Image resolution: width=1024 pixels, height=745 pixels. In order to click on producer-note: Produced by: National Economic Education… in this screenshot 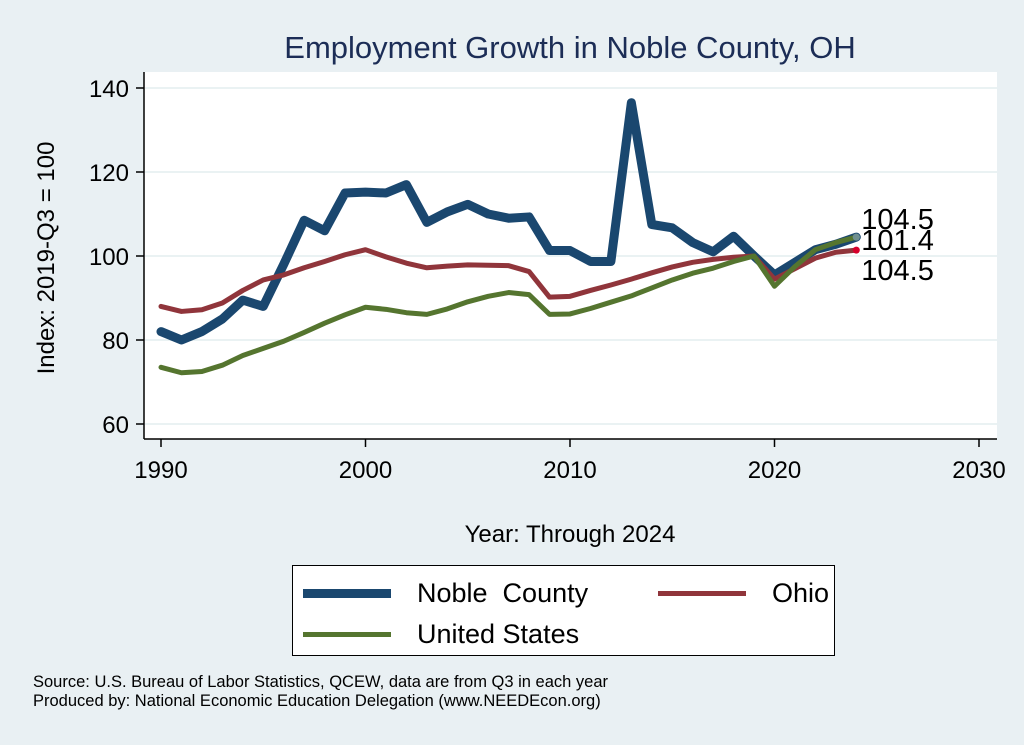, I will do `click(317, 701)`.